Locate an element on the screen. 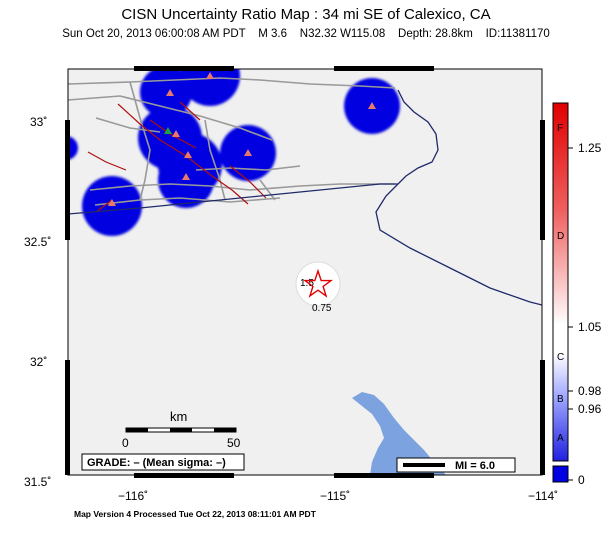 The image size is (612, 552). scale-unit: km is located at coordinates (178, 416).